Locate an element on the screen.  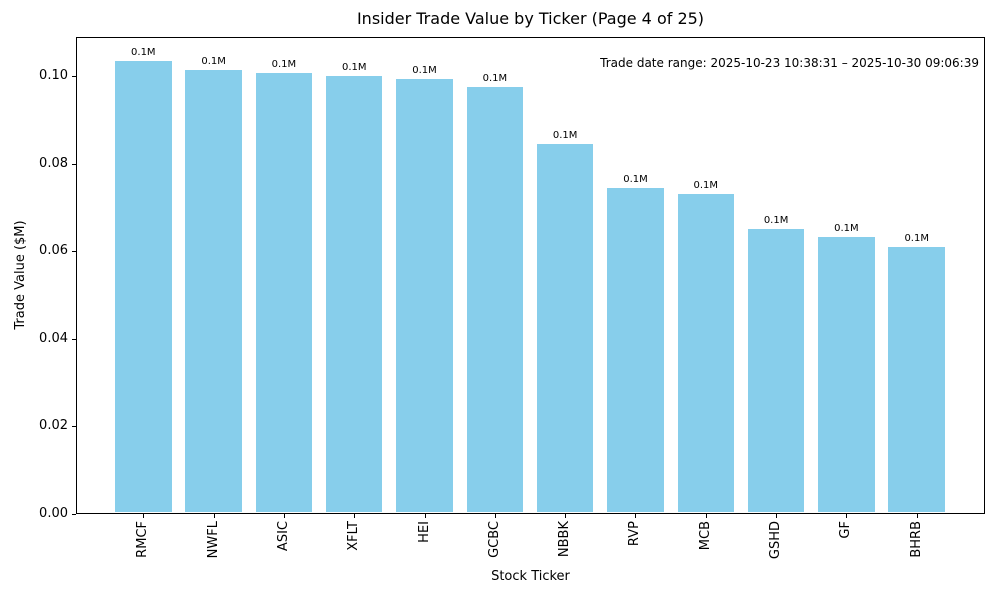
y-tick-label: 0.00 is located at coordinates (53, 513).